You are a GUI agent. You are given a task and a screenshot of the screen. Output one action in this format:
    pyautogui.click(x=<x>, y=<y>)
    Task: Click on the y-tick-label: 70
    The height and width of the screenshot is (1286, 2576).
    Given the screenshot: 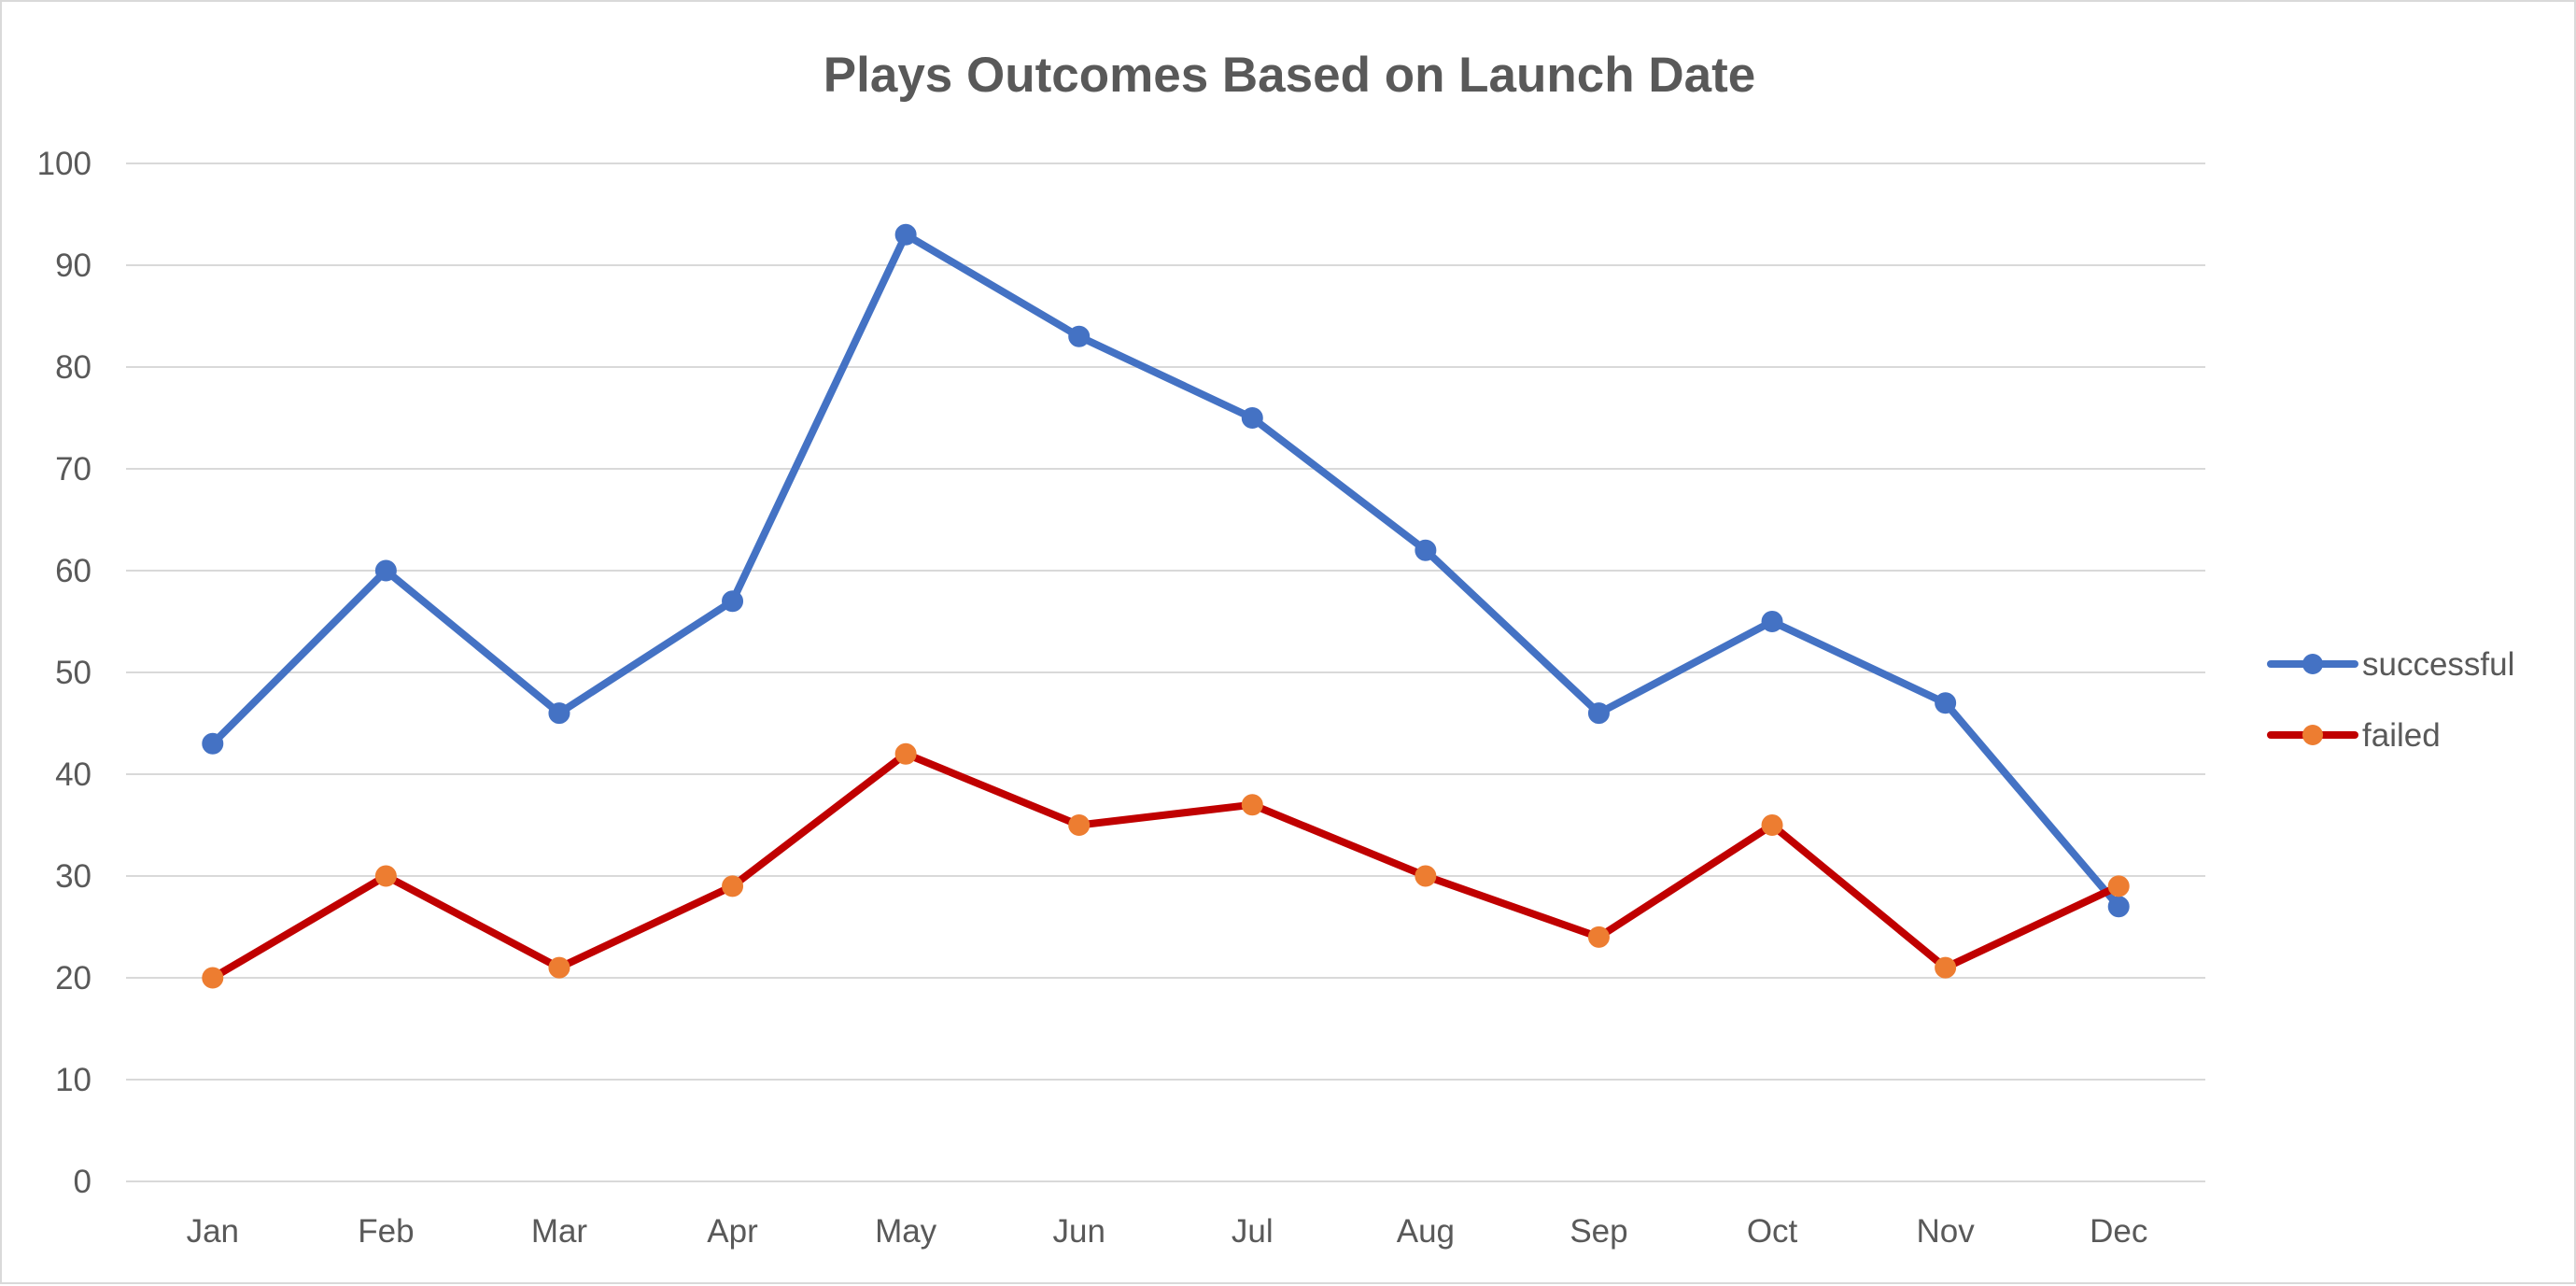 What is the action you would take?
    pyautogui.click(x=73, y=470)
    